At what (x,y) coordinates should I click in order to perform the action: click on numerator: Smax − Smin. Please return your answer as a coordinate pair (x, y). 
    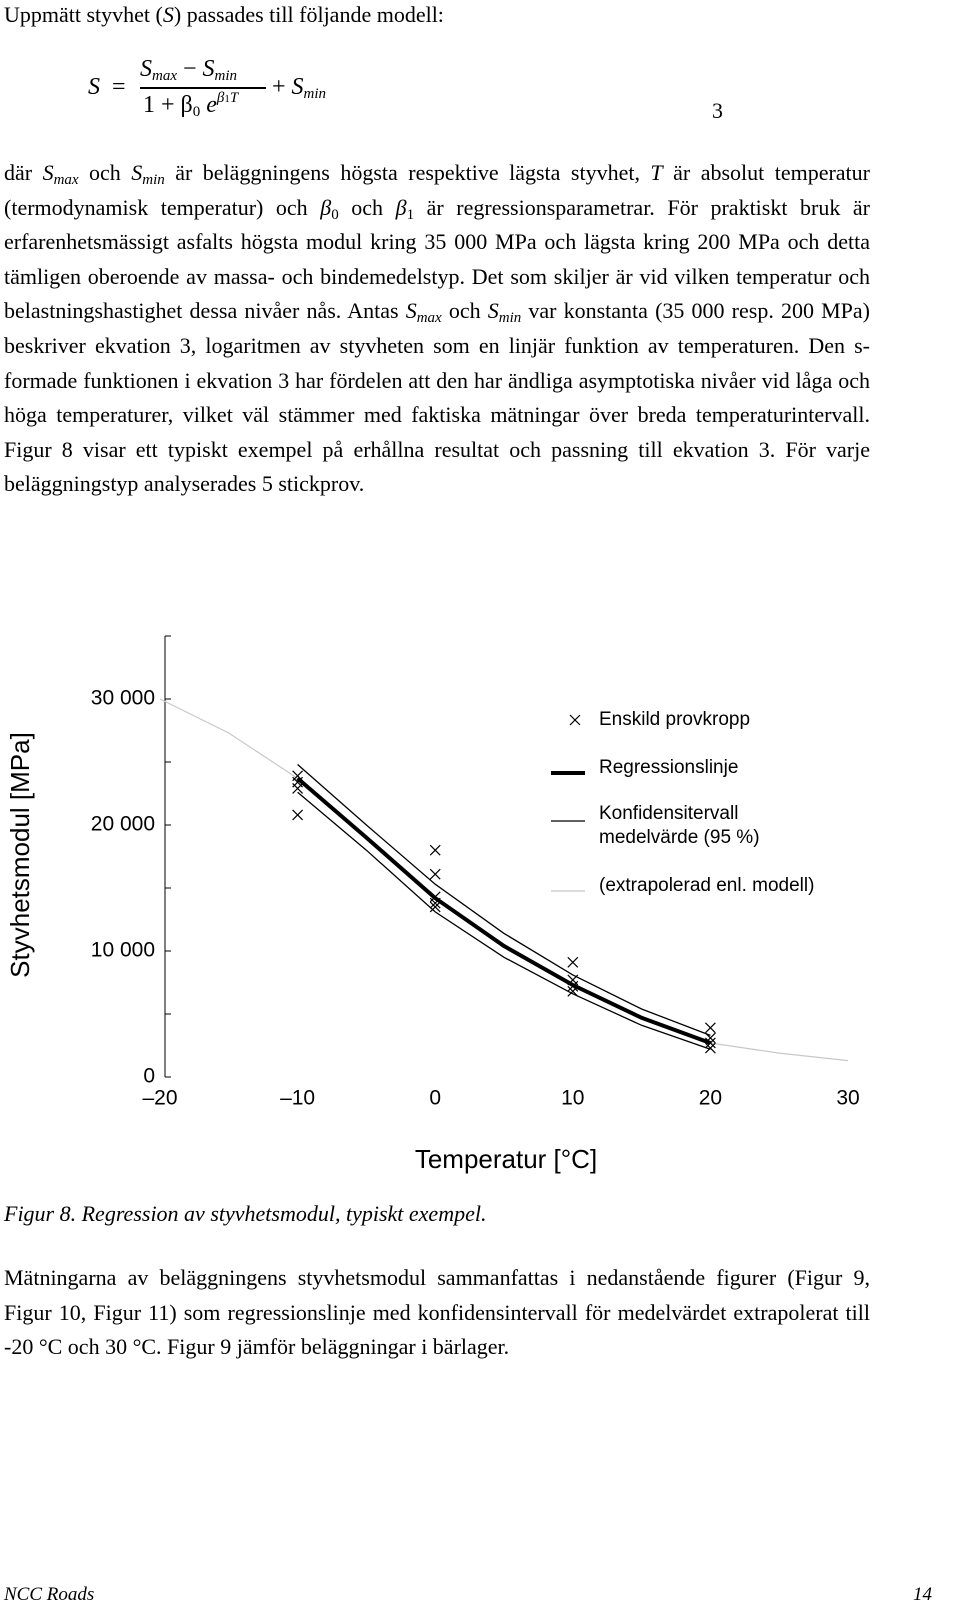
    Looking at the image, I should click on (189, 70).